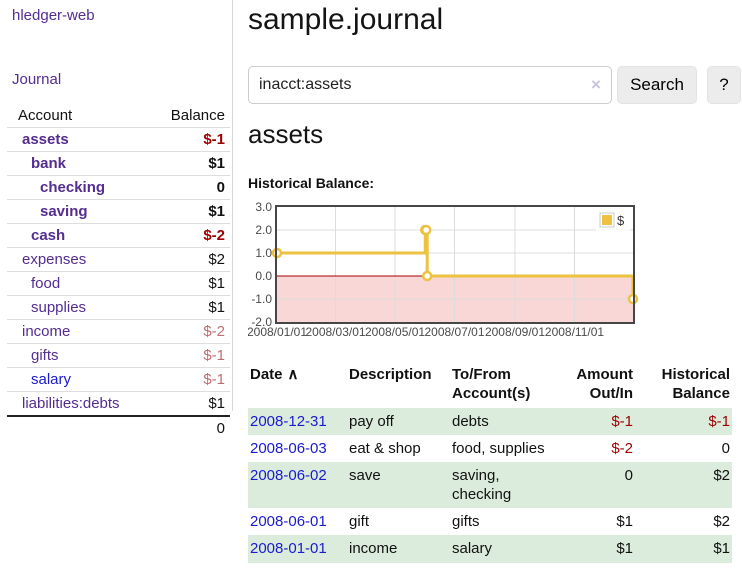 The image size is (742, 582). Describe the element at coordinates (724, 85) in the screenshot. I see `help-button: ?` at that location.